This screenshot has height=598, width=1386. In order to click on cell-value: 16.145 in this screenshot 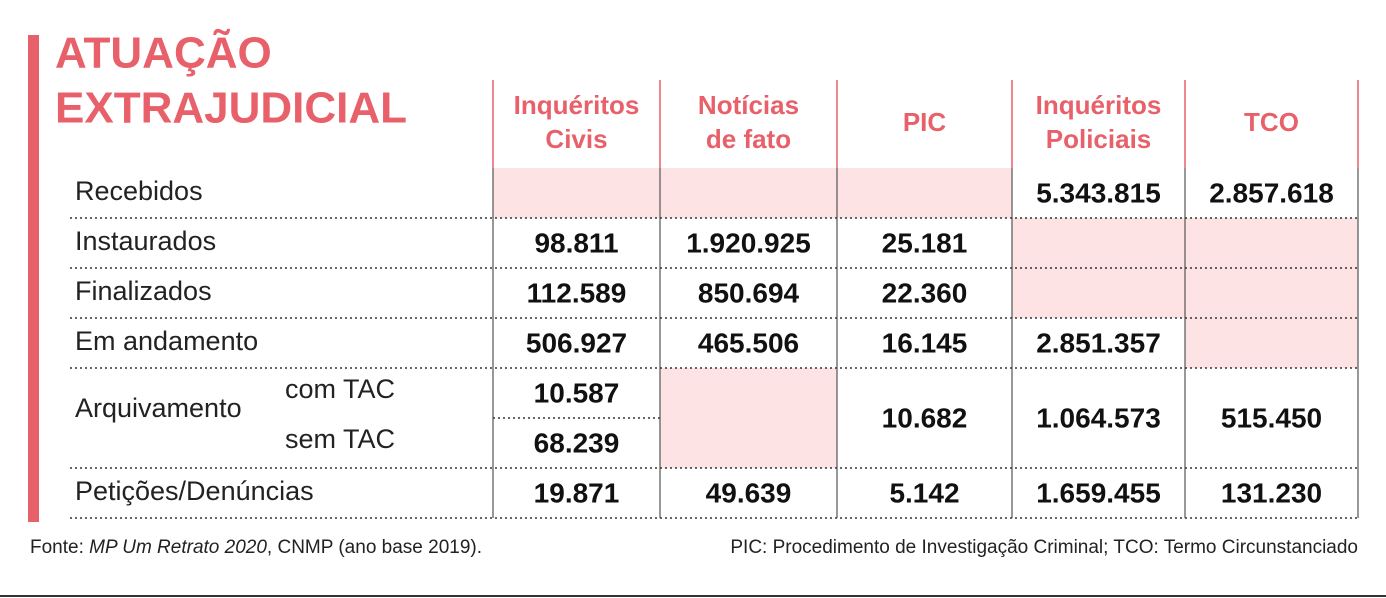, I will do `click(925, 342)`.